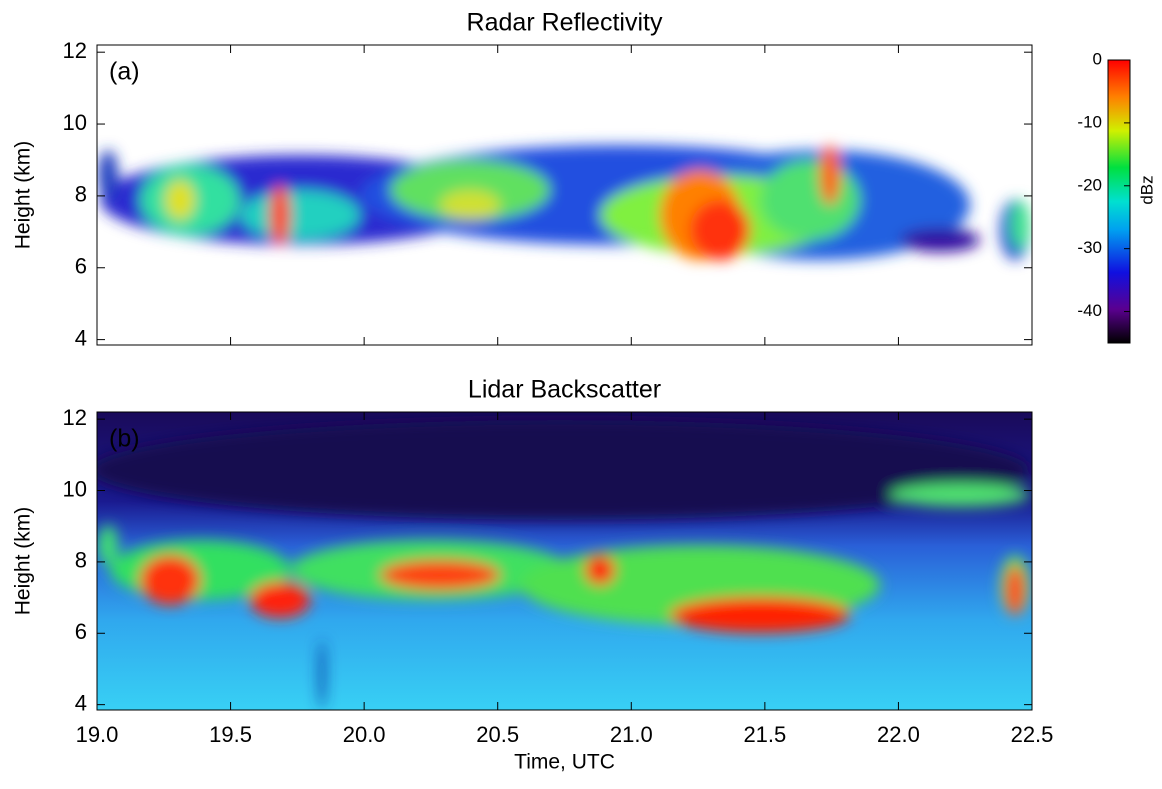 This screenshot has height=789, width=1162. I want to click on colorbar, so click(1119, 201).